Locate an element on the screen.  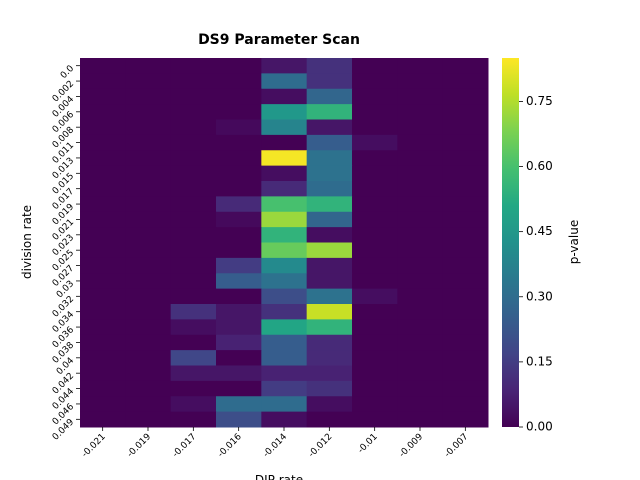
y-tick-label: 0.0 is located at coordinates (67, 72).